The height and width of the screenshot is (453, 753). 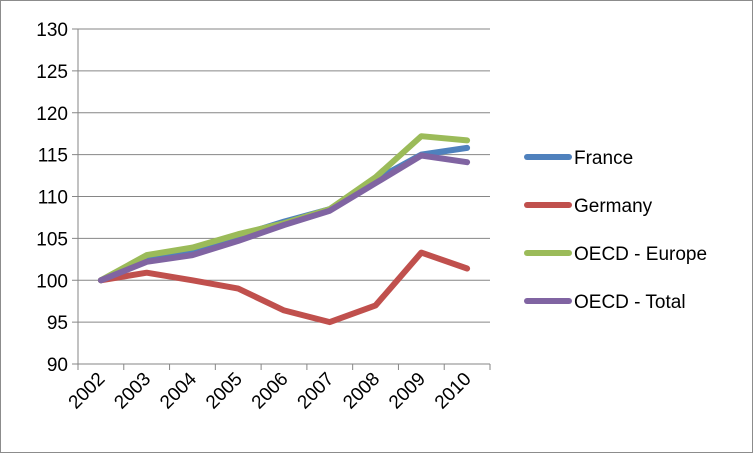 What do you see at coordinates (53, 156) in the screenshot?
I see `y-tick-label: 115` at bounding box center [53, 156].